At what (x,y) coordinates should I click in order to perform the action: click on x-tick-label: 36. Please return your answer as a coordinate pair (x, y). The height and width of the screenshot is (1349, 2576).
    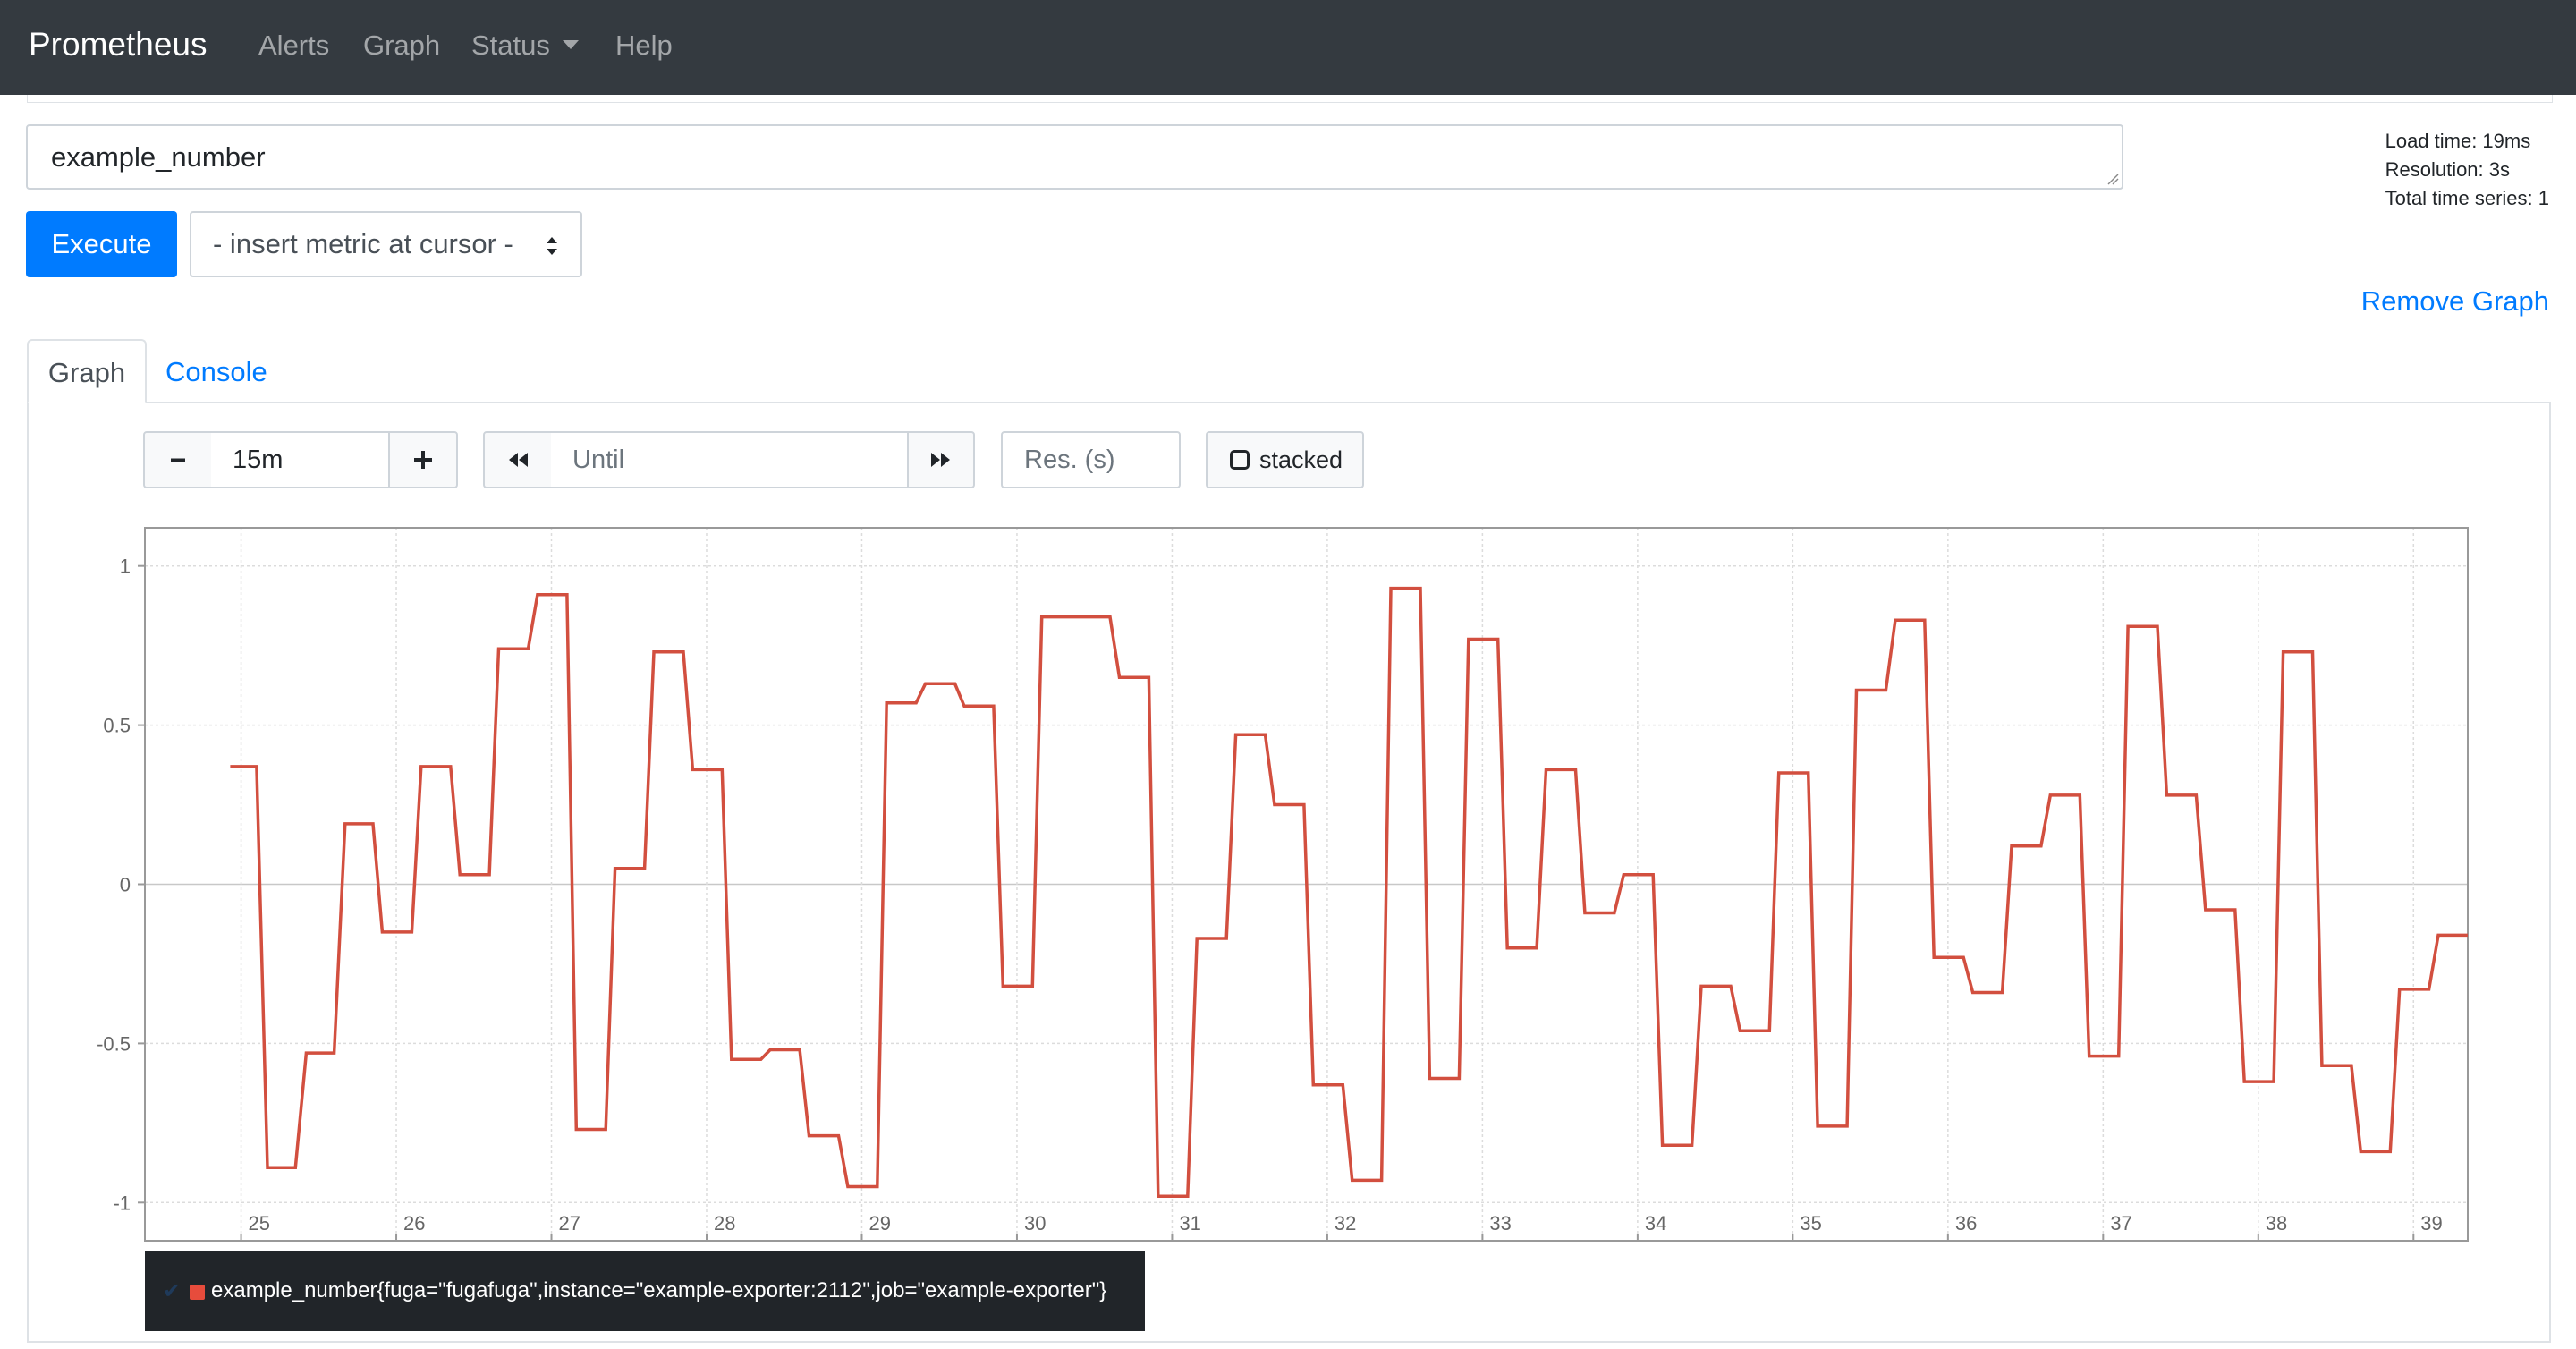
    Looking at the image, I should click on (1966, 1223).